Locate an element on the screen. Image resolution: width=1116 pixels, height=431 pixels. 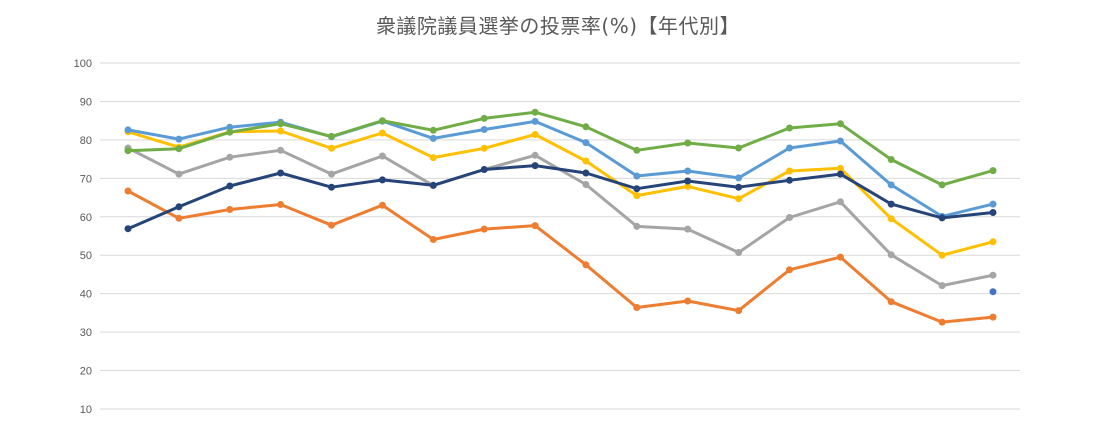
y-tick-label: 20 is located at coordinates (86, 372).